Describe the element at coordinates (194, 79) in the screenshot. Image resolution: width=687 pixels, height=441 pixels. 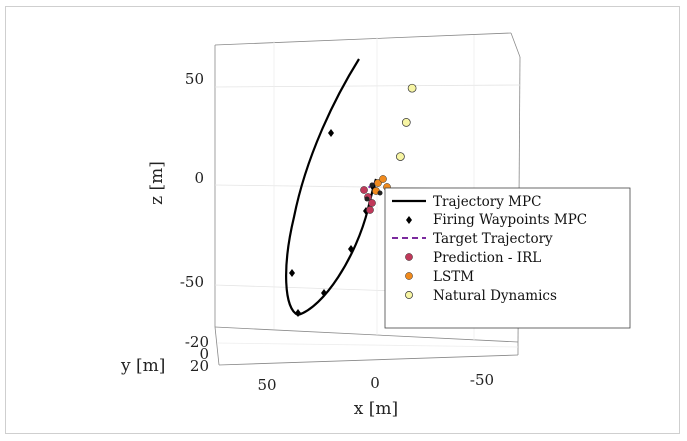
I see `z-tick-label: 50` at that location.